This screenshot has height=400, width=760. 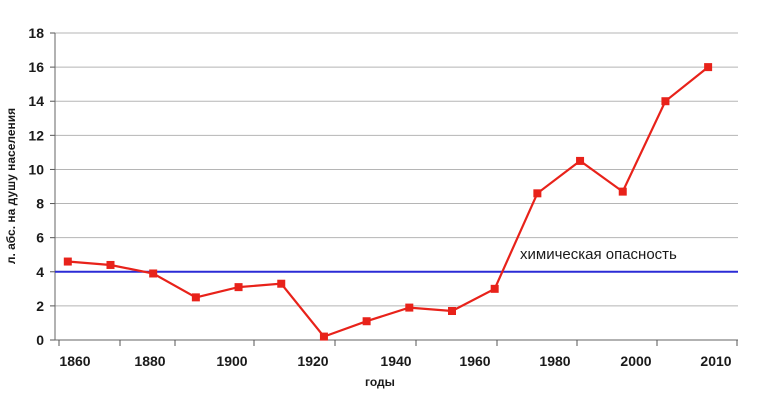 I want to click on y-tick-label: 4, so click(x=40, y=272).